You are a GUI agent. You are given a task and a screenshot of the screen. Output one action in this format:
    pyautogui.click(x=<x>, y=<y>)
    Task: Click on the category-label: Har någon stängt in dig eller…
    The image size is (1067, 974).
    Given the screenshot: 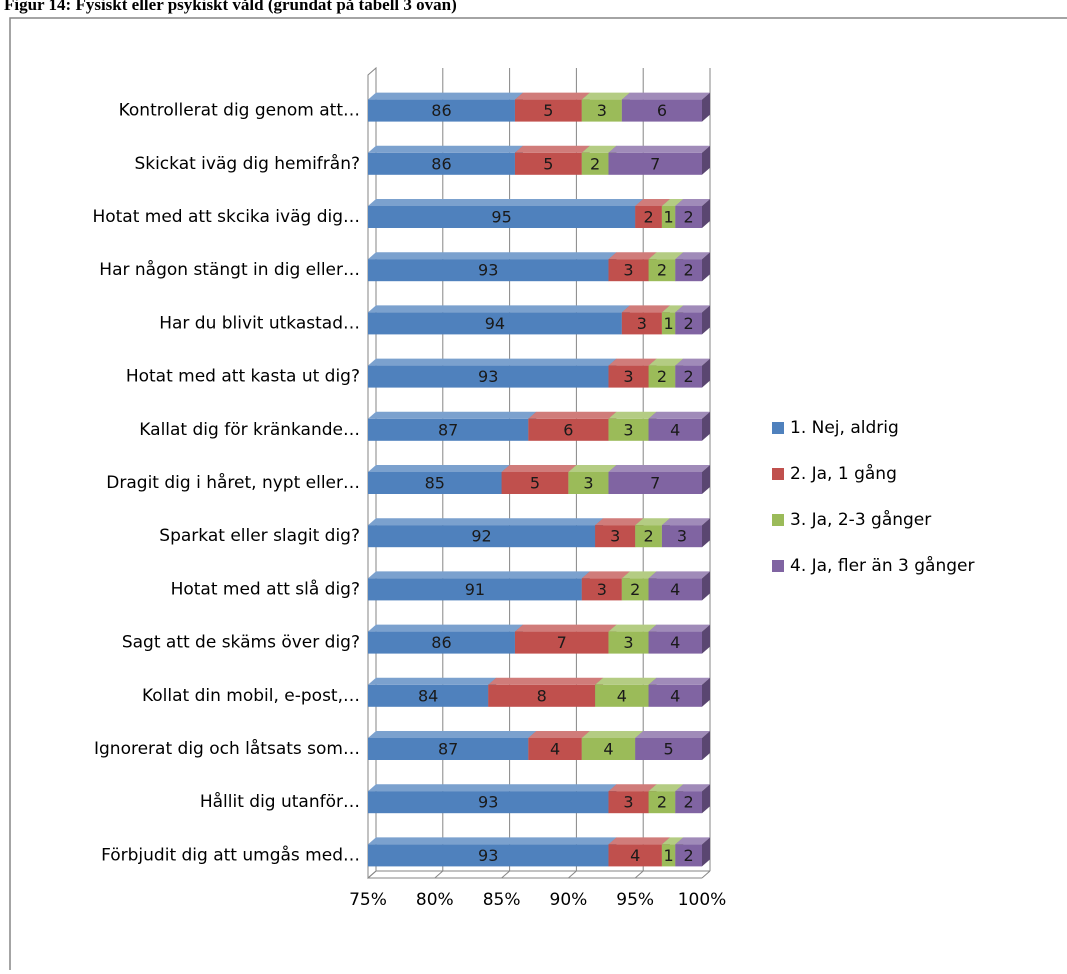 What is the action you would take?
    pyautogui.click(x=229, y=269)
    